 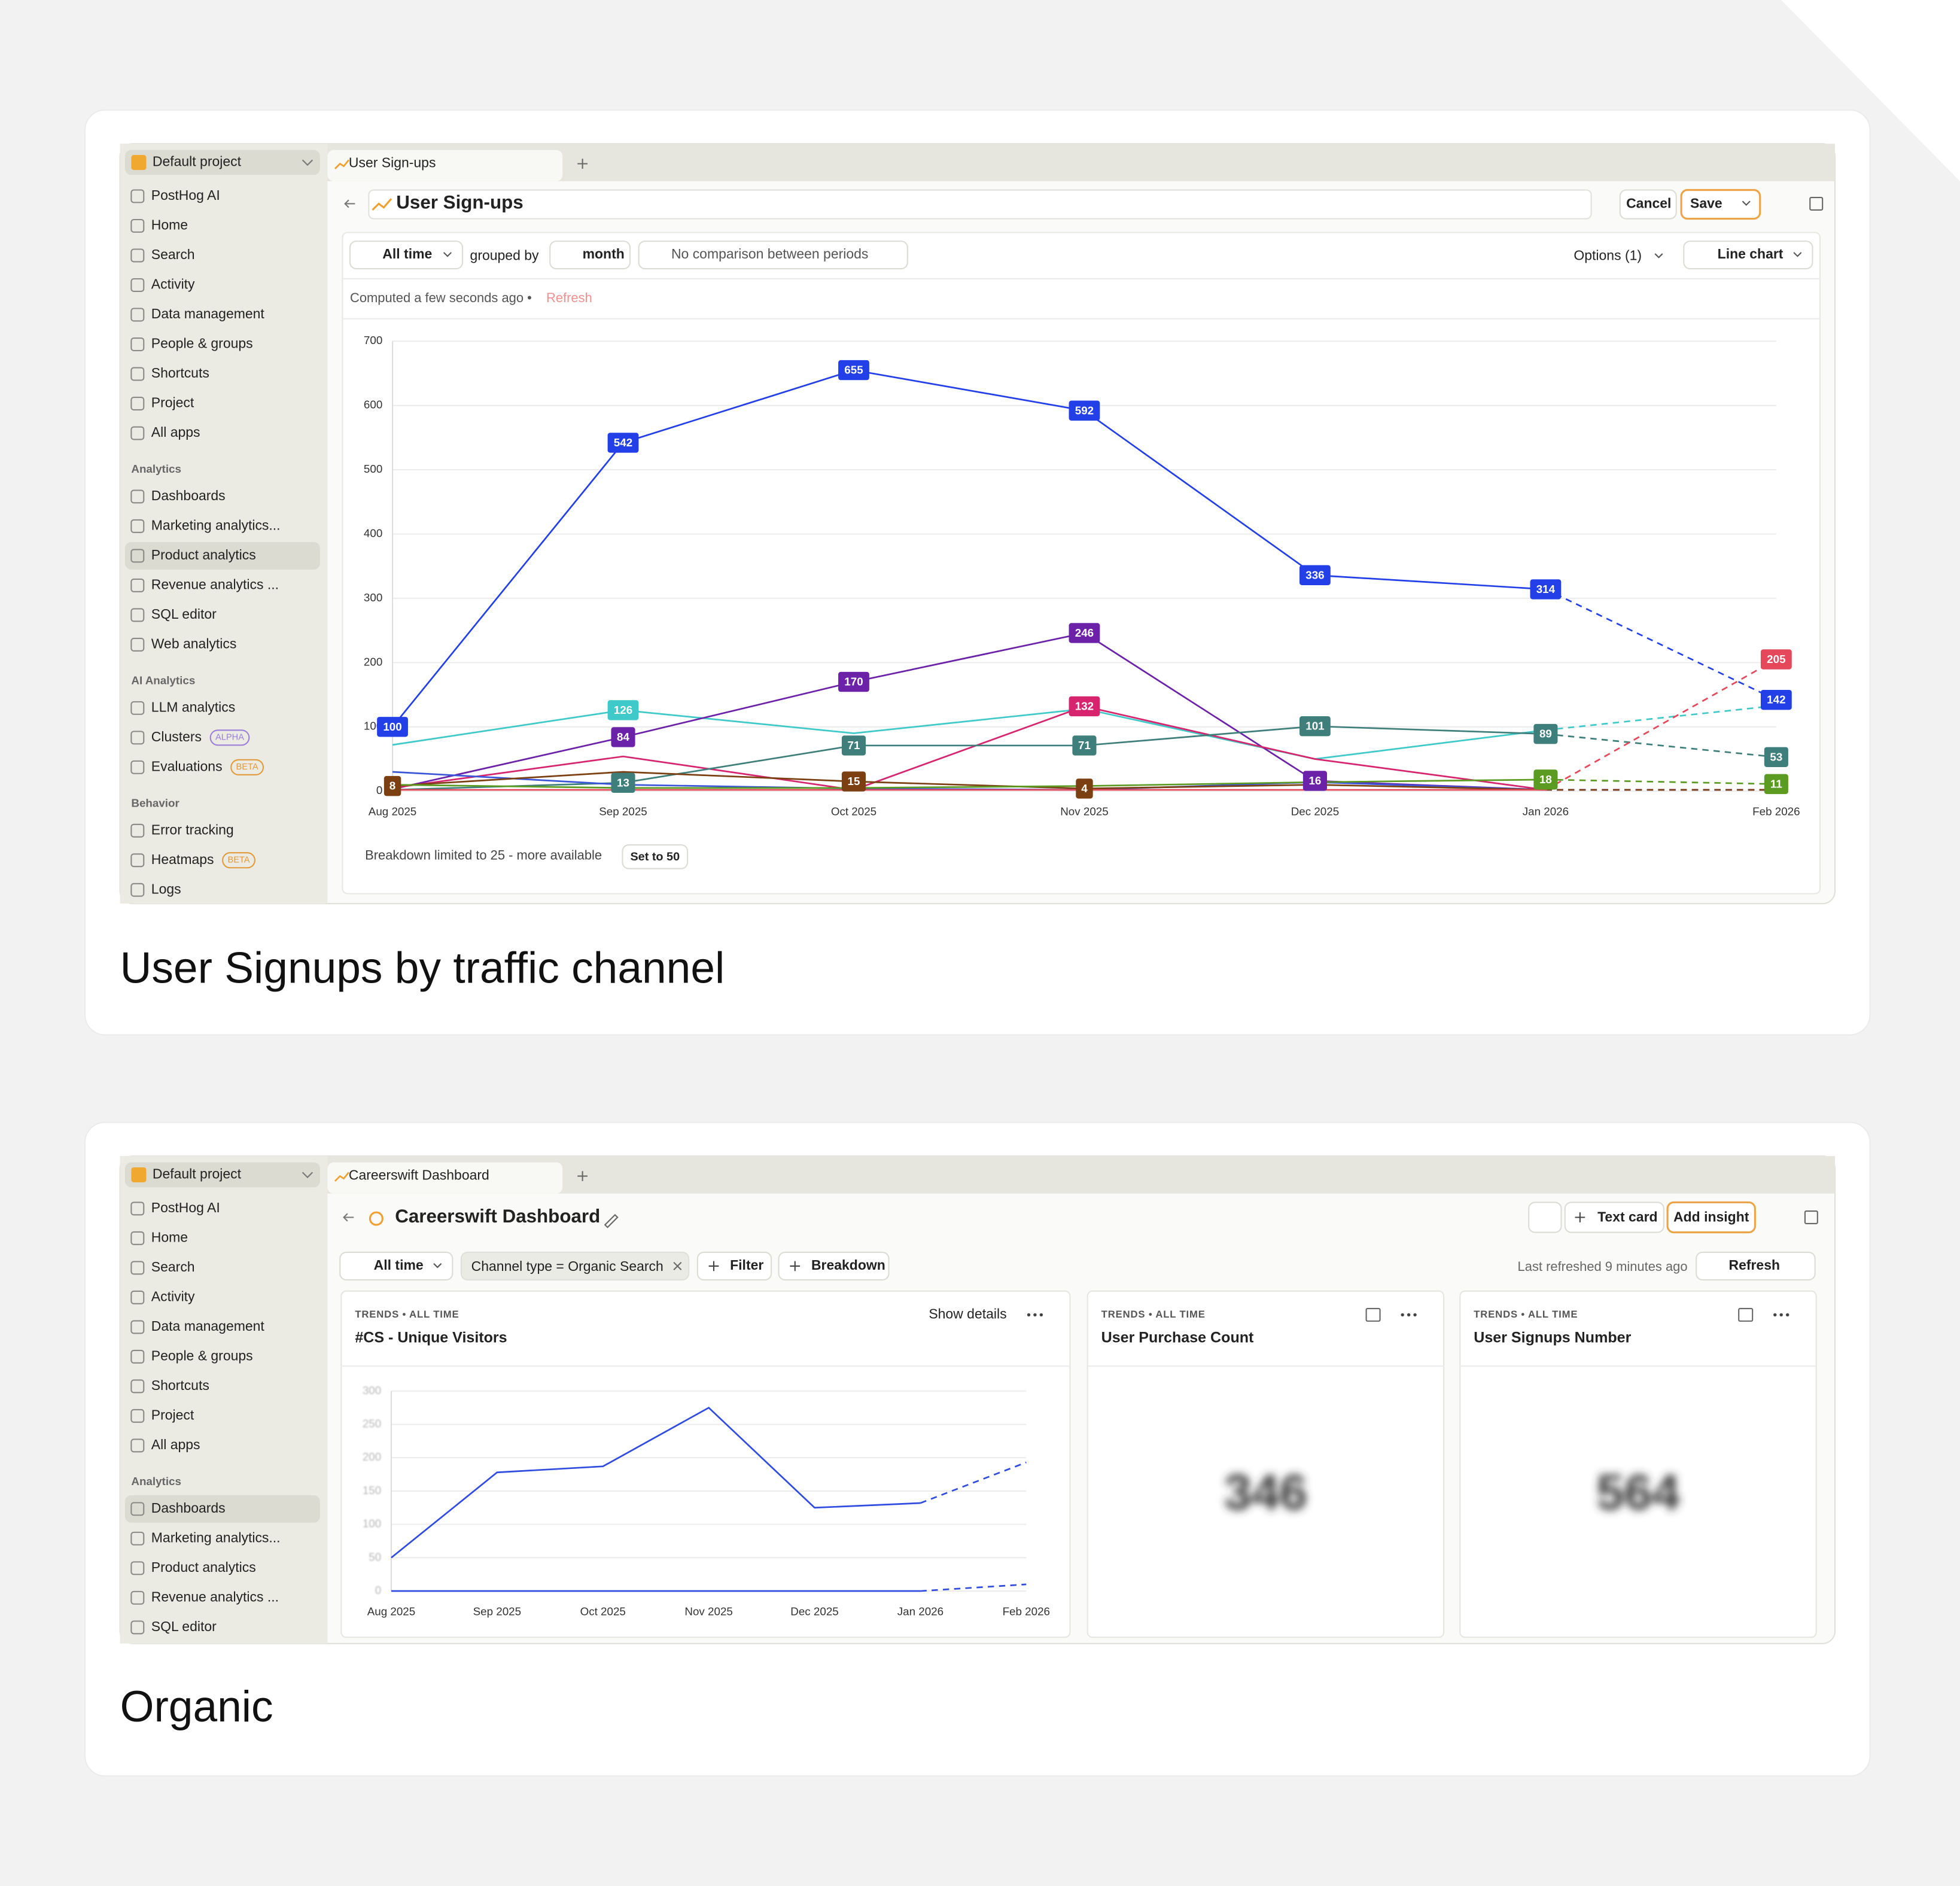 What do you see at coordinates (569, 297) in the screenshot?
I see `refresh-link: Refresh` at bounding box center [569, 297].